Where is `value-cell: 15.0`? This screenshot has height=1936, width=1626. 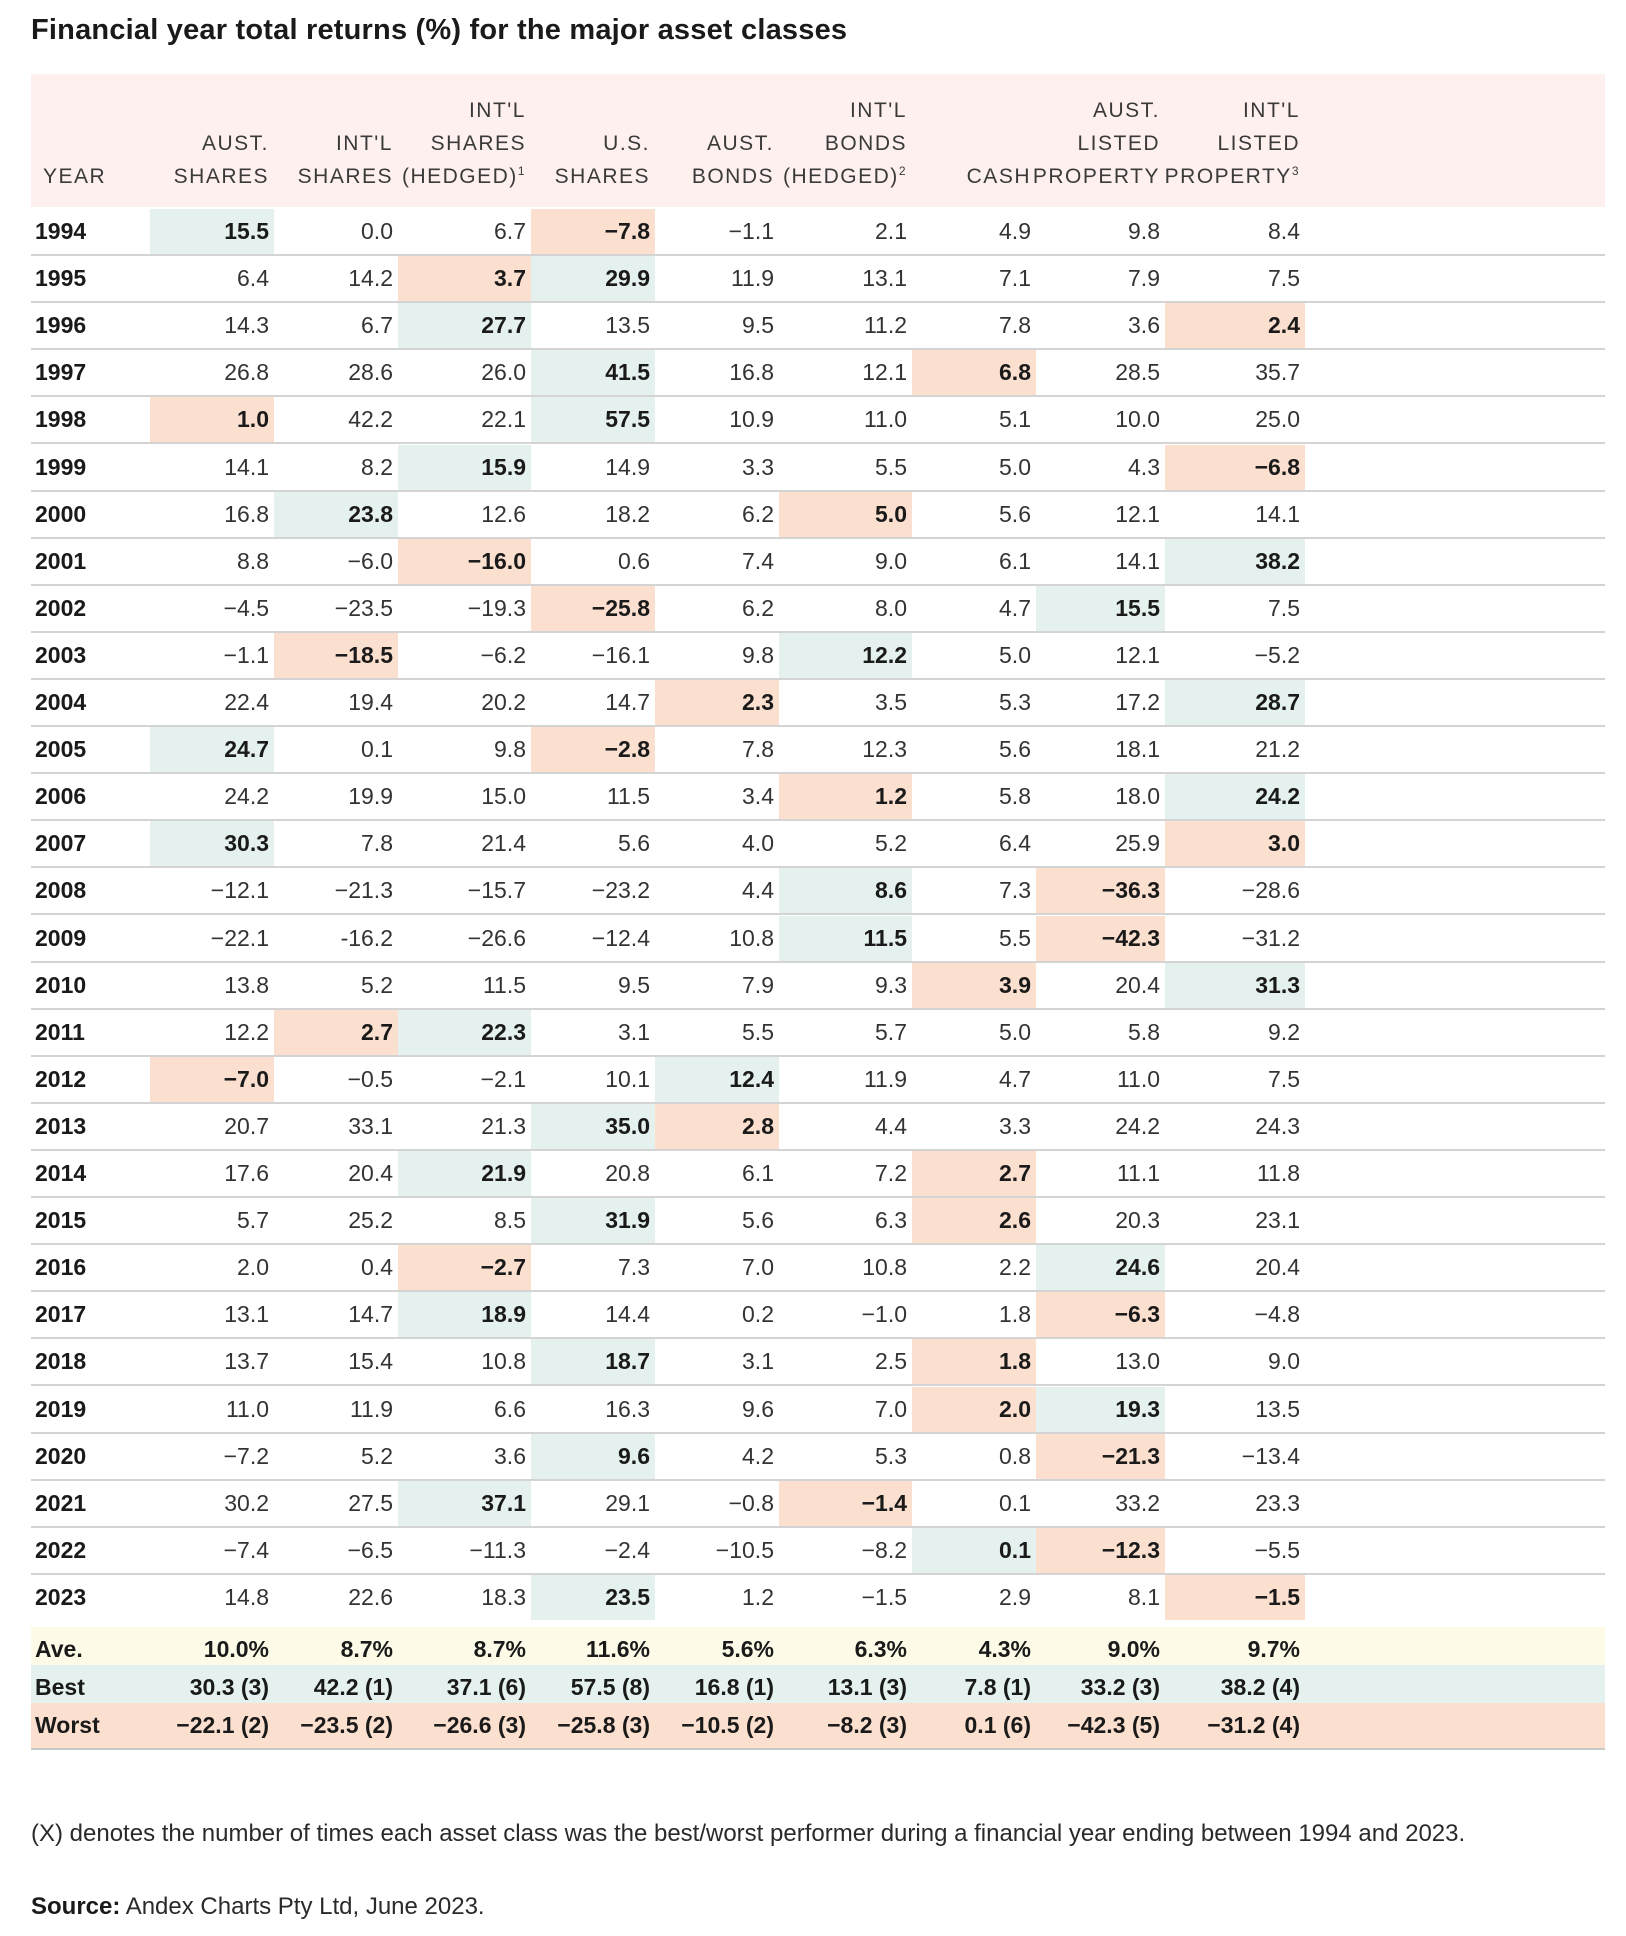
value-cell: 15.0 is located at coordinates (503, 796).